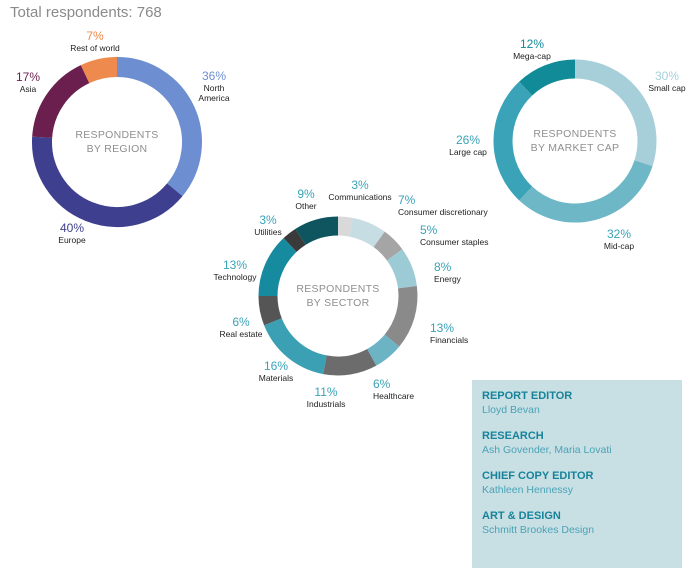  What do you see at coordinates (306, 194) in the screenshot?
I see `slice-percent: 9%` at bounding box center [306, 194].